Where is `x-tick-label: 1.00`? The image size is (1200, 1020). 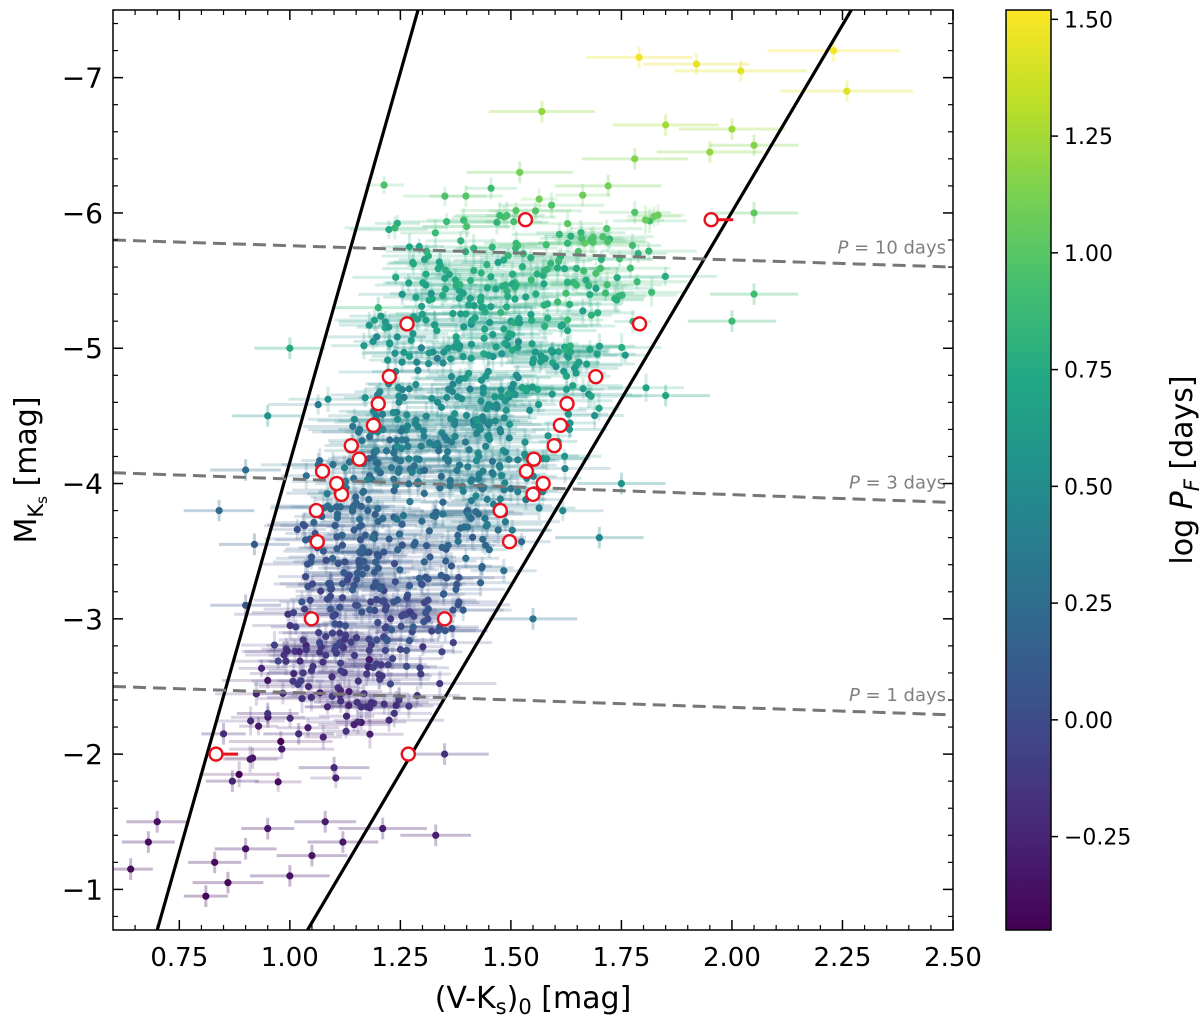
x-tick-label: 1.00 is located at coordinates (290, 958).